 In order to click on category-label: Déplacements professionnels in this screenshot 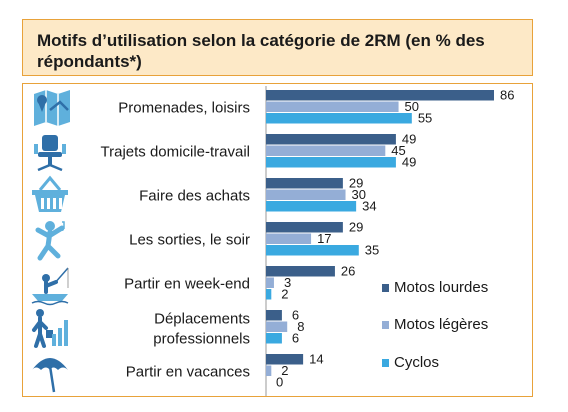, I will do `click(201, 328)`.